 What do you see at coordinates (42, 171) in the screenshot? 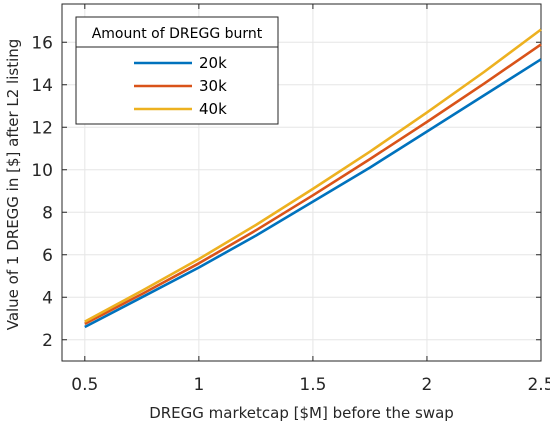
I see `y-tick-label: 10` at bounding box center [42, 171].